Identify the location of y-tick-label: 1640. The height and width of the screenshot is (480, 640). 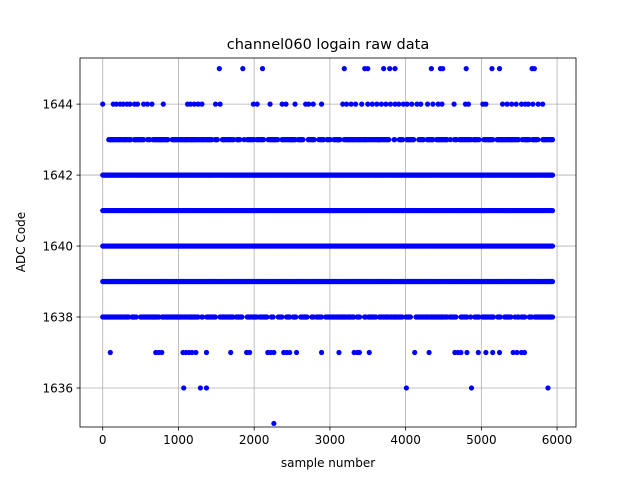
(57, 247).